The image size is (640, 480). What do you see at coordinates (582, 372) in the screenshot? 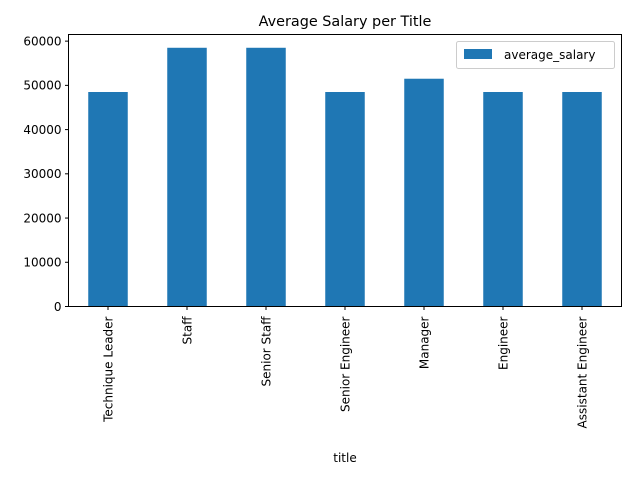
I see `x-tick-label: Assistant Engineer` at bounding box center [582, 372].